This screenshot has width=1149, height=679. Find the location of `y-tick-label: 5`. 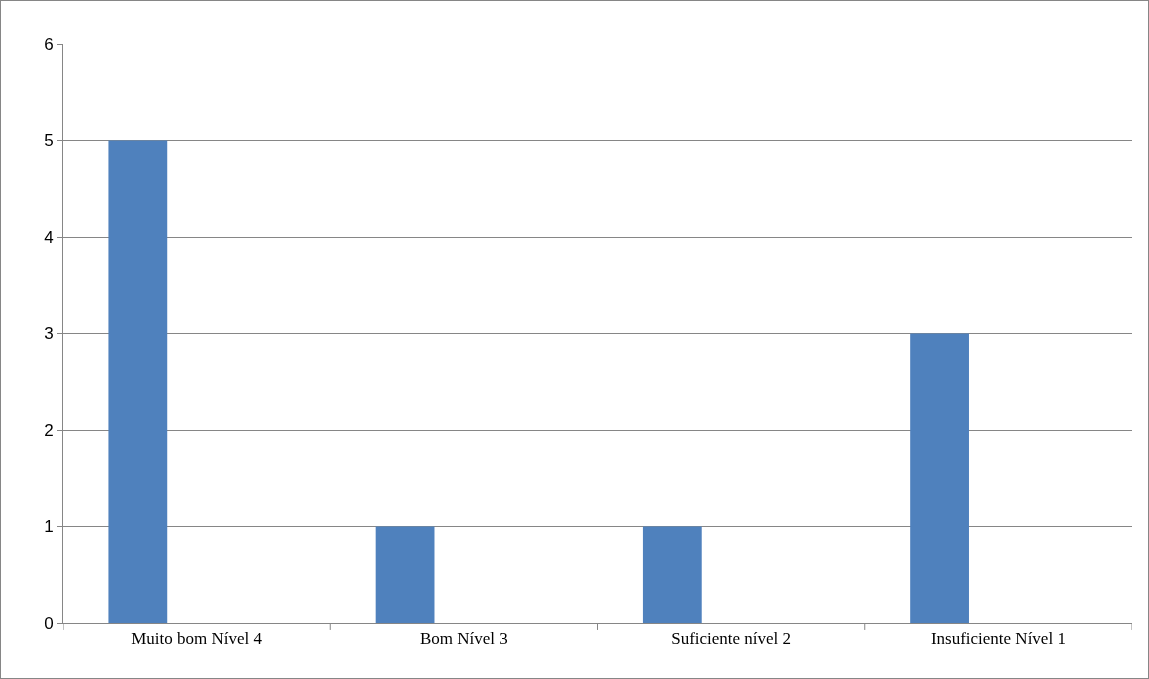

y-tick-label: 5 is located at coordinates (49, 141).